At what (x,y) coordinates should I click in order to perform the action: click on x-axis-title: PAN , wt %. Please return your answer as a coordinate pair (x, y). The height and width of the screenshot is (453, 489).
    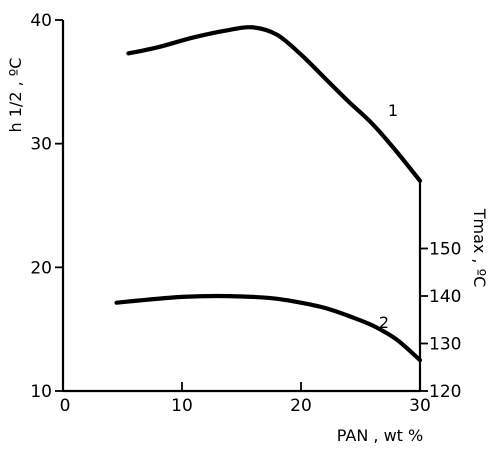
    Looking at the image, I should click on (380, 435).